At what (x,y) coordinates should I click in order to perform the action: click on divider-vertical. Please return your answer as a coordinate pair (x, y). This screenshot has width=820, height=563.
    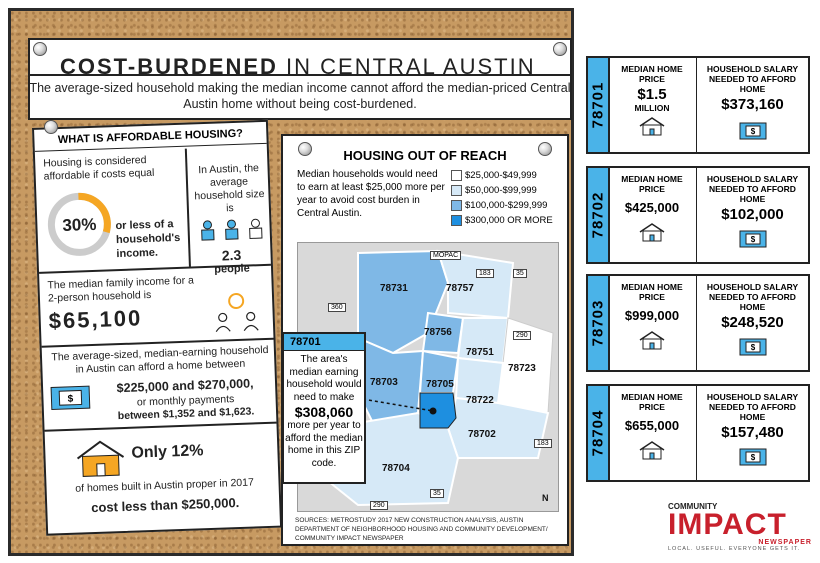
    Looking at the image, I should click on (187, 207).